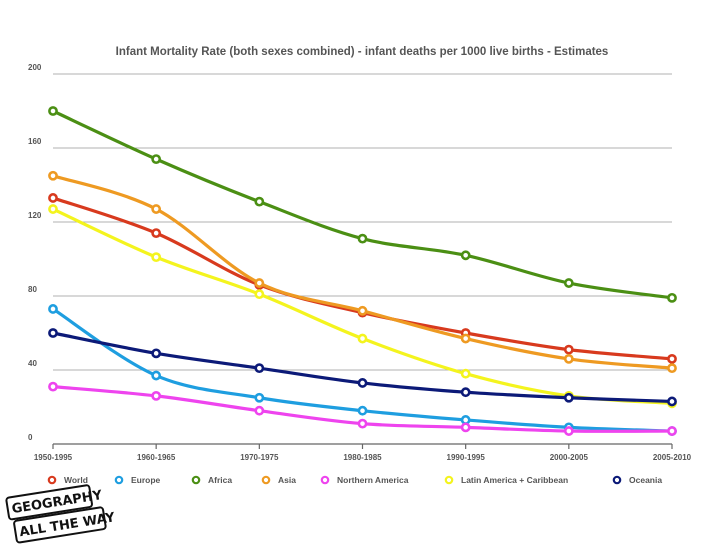  Describe the element at coordinates (514, 480) in the screenshot. I see `legend-label: Latin America + Caribbean` at that location.